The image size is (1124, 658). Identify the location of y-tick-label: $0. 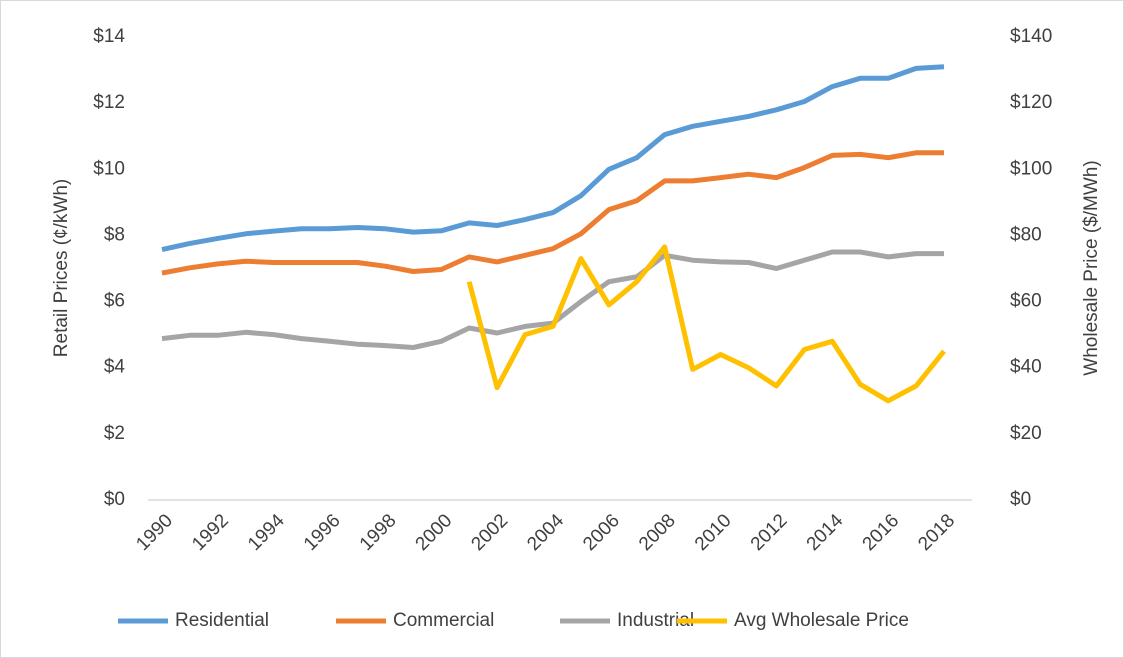
(114, 499).